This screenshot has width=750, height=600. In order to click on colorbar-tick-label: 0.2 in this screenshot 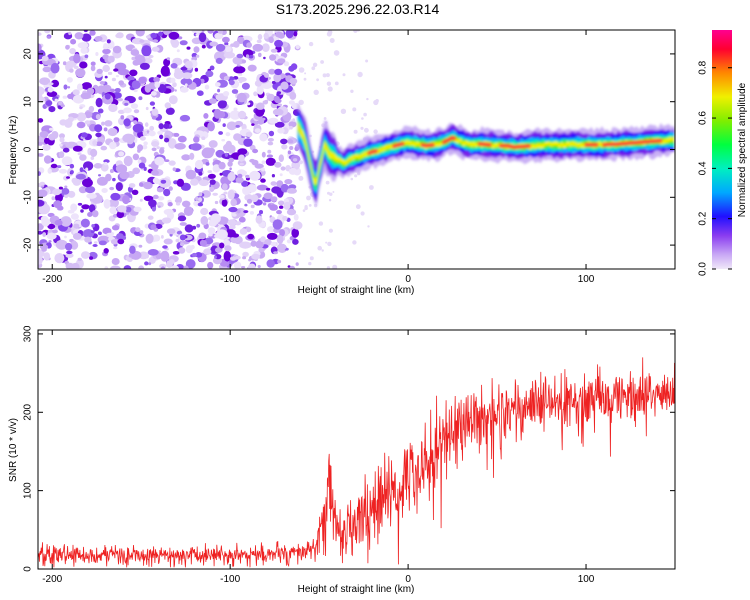, I will do `click(703, 218)`.